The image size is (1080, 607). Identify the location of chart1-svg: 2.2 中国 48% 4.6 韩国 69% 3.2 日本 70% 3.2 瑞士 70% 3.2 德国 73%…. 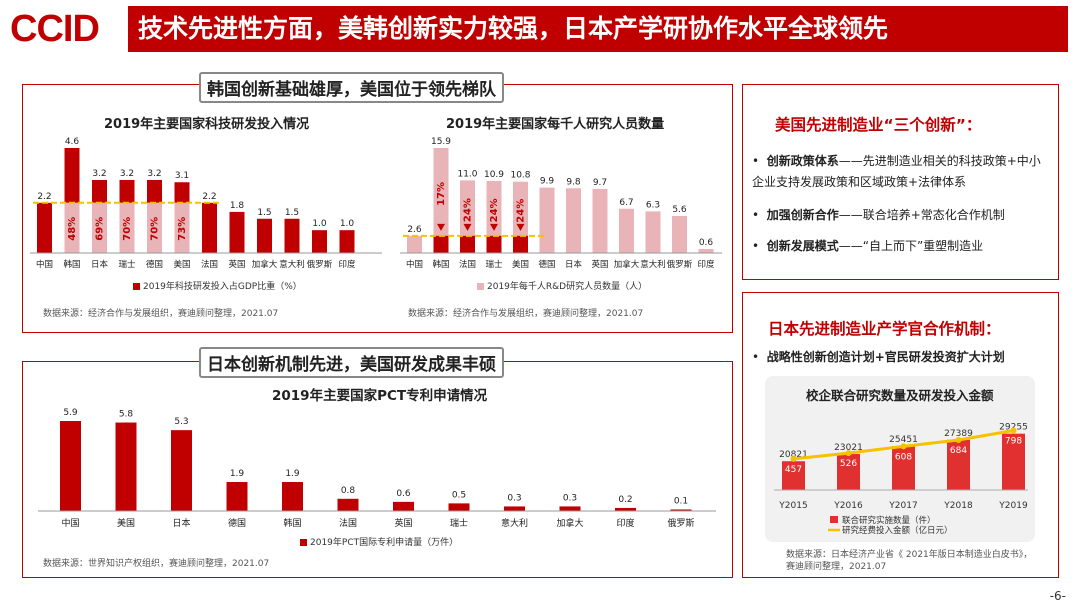
(206, 203).